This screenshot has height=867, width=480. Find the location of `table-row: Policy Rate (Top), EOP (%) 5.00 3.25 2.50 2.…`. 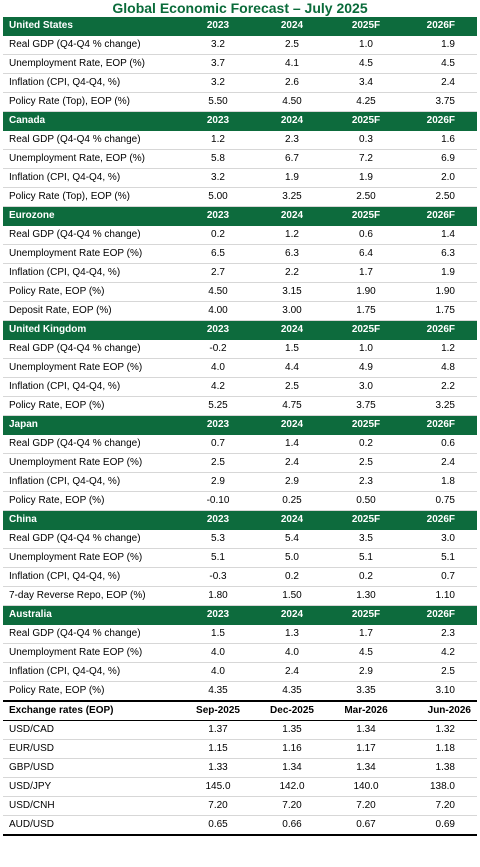

table-row: Policy Rate (Top), EOP (%) 5.00 3.25 2.50 2.… is located at coordinates (240, 197).